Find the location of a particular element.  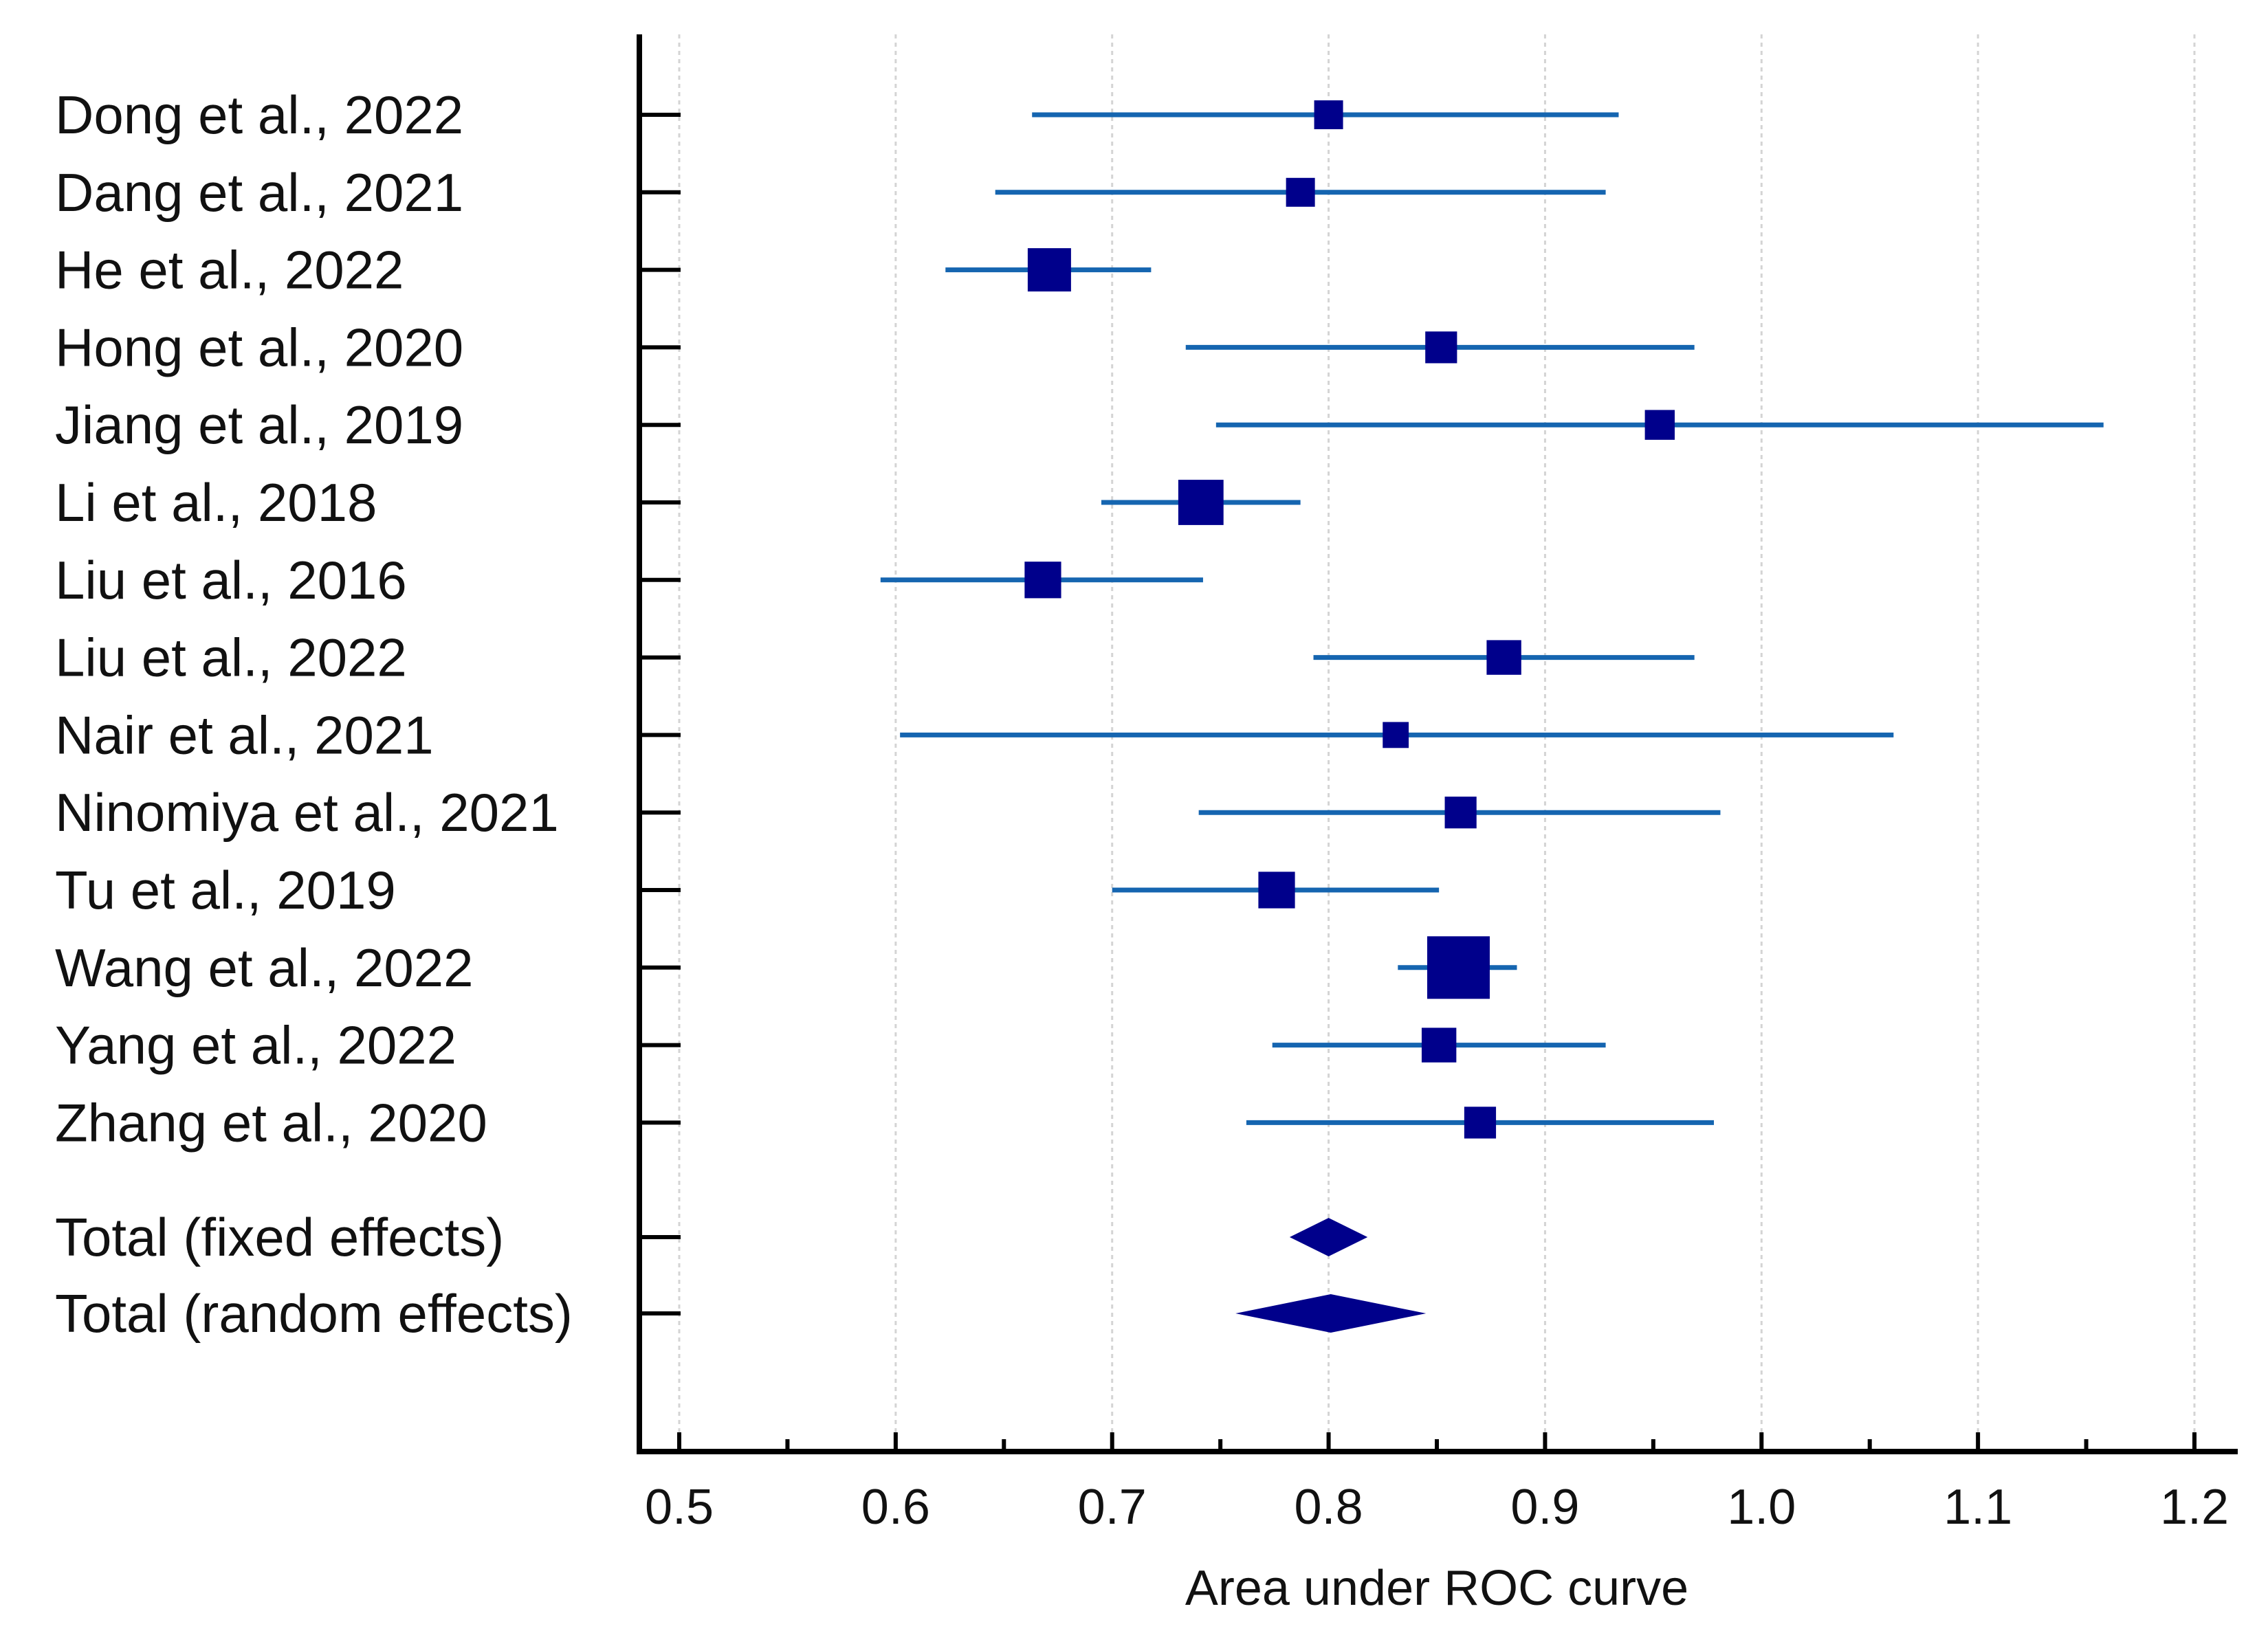

x-tick-label: 0.9 is located at coordinates (1544, 1507).